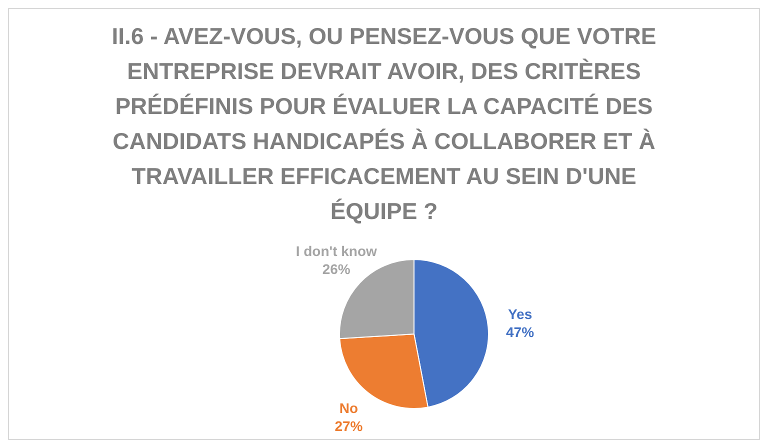 The height and width of the screenshot is (448, 768). I want to click on data-label: 27%, so click(349, 426).